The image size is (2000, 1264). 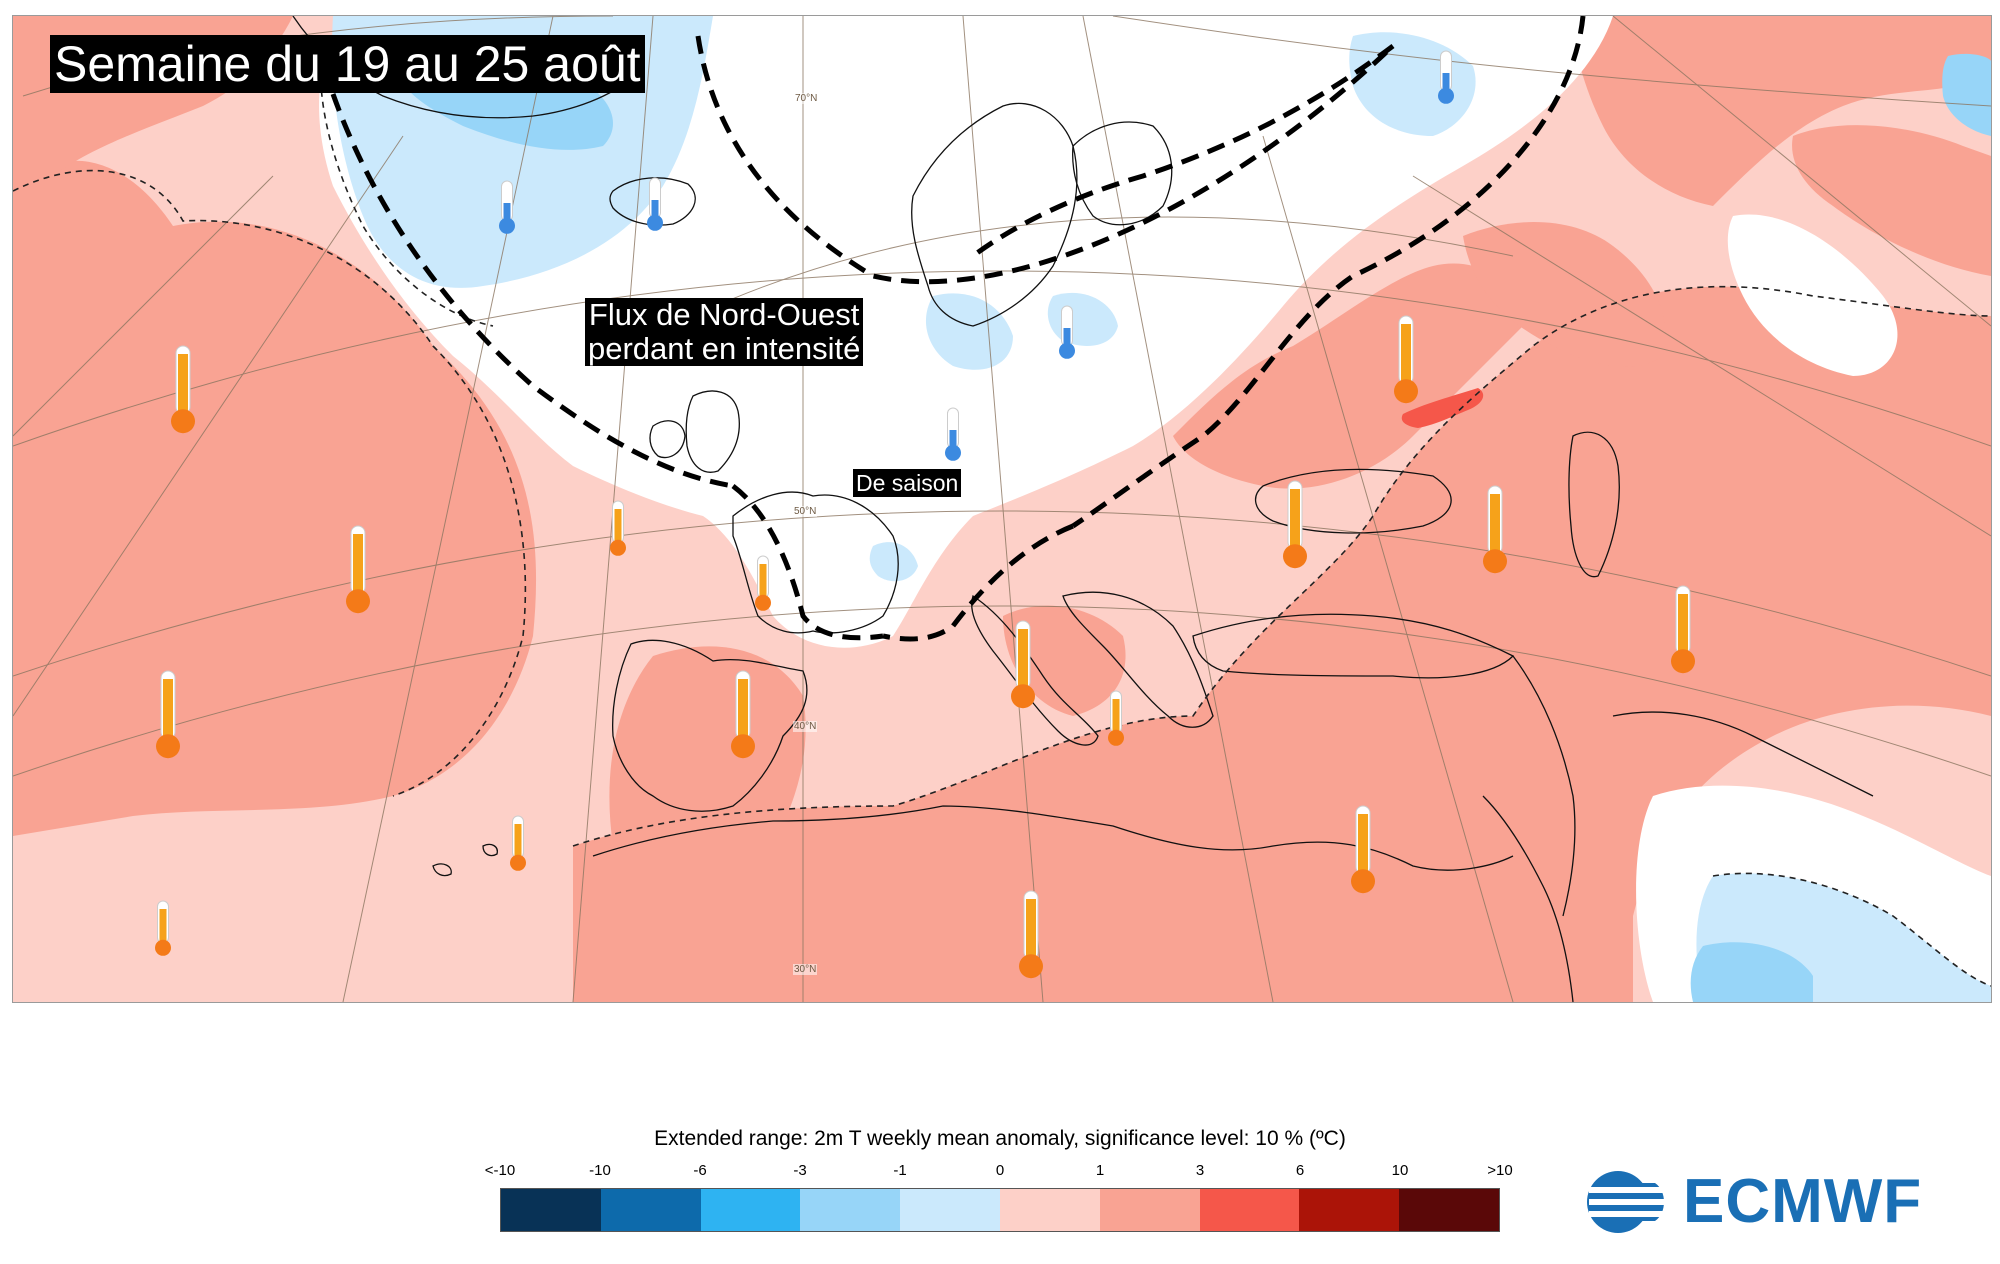 What do you see at coordinates (900, 1170) in the screenshot?
I see `legend-tick: -1` at bounding box center [900, 1170].